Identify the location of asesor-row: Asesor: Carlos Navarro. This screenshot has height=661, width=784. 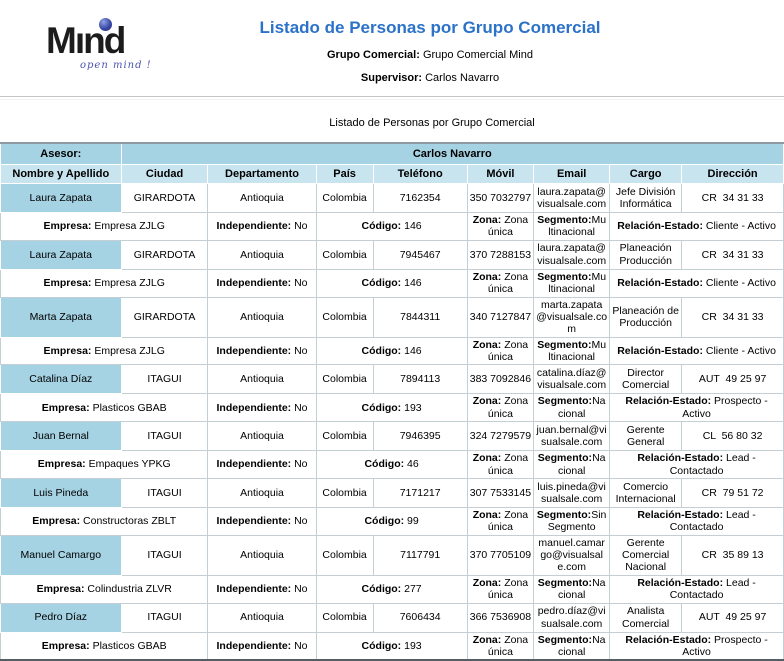
(392, 153).